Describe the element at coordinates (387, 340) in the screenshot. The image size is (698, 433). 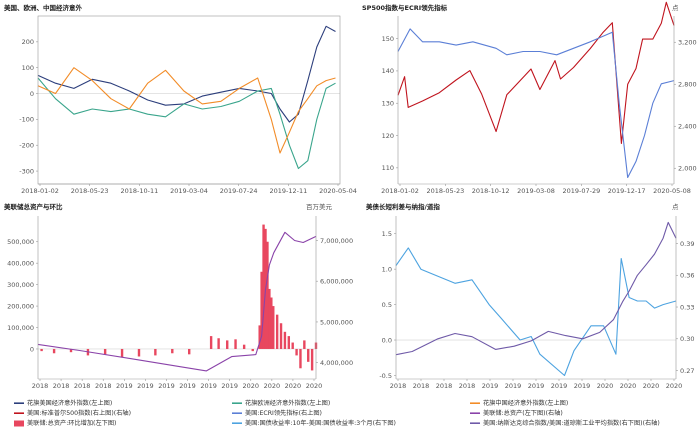
I see `y-tick-label: 0.0` at that location.